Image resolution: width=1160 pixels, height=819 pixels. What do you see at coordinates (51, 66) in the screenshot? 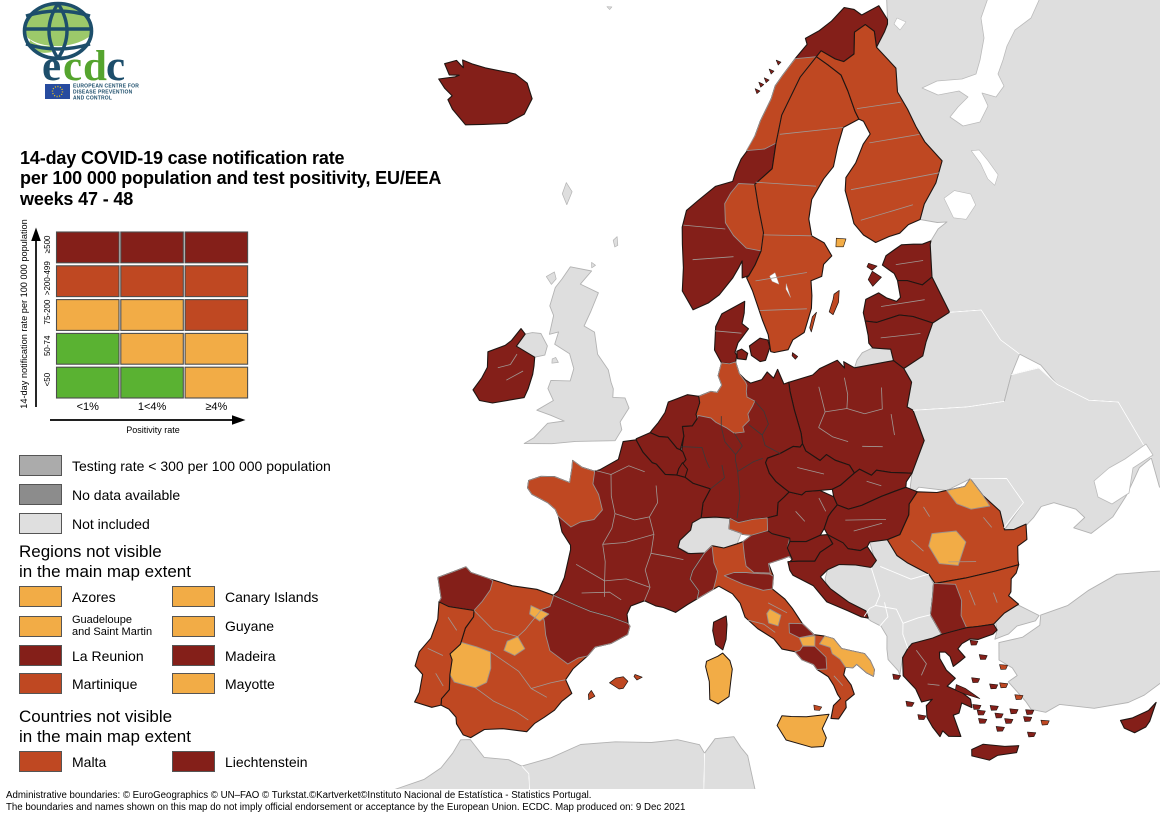
I see `svg-text: e` at bounding box center [51, 66].